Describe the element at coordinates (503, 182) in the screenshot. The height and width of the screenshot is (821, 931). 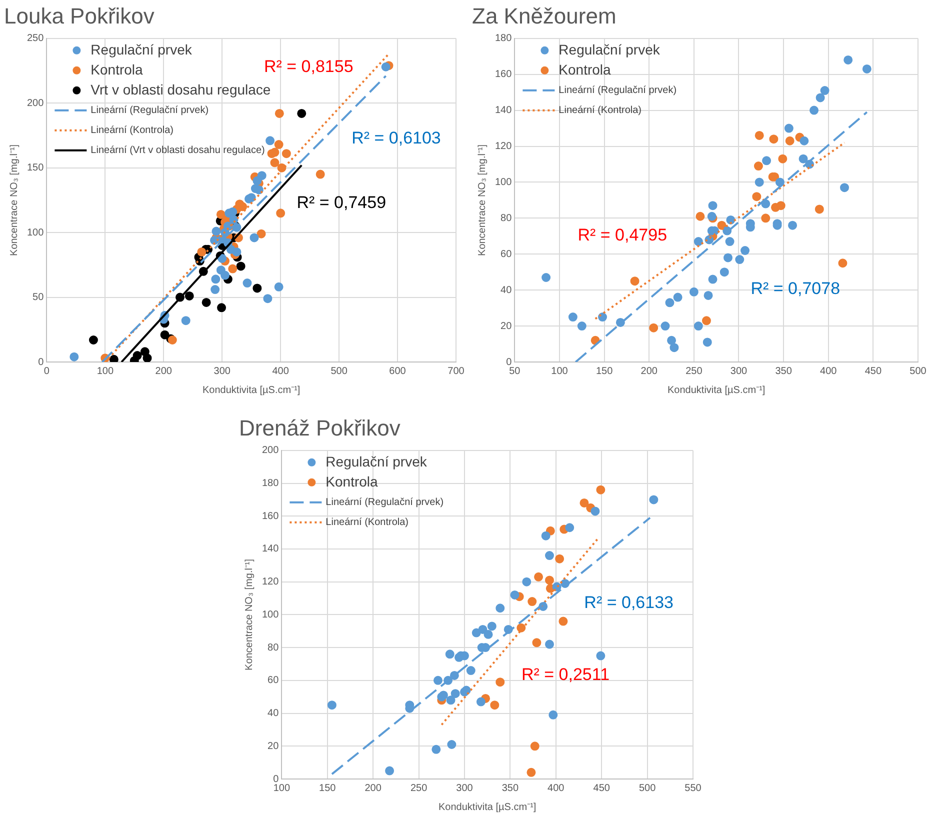
I see `y-tick-label: 100` at that location.